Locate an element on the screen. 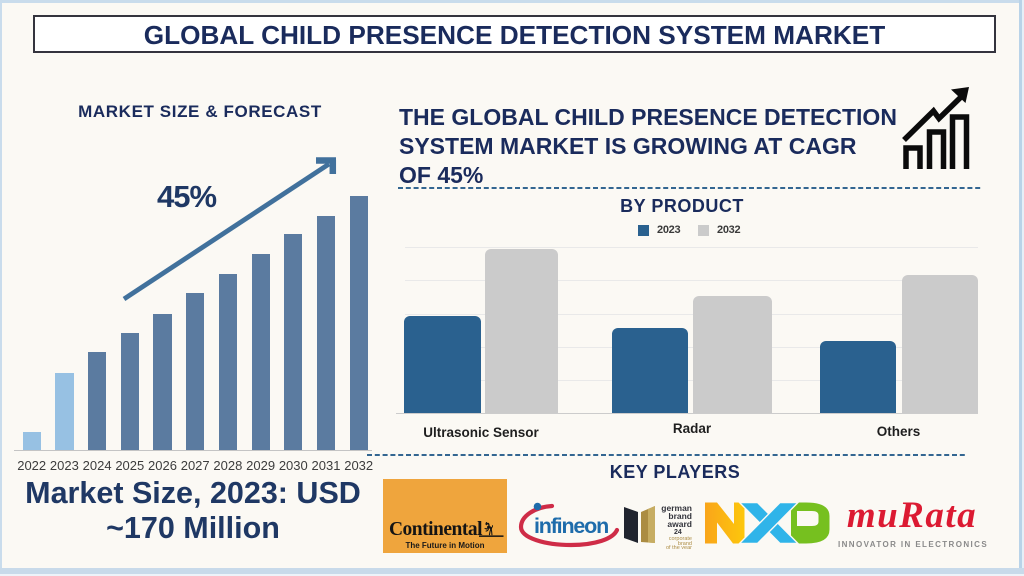 This screenshot has width=1024, height=576. svg-text: award is located at coordinates (679, 524).